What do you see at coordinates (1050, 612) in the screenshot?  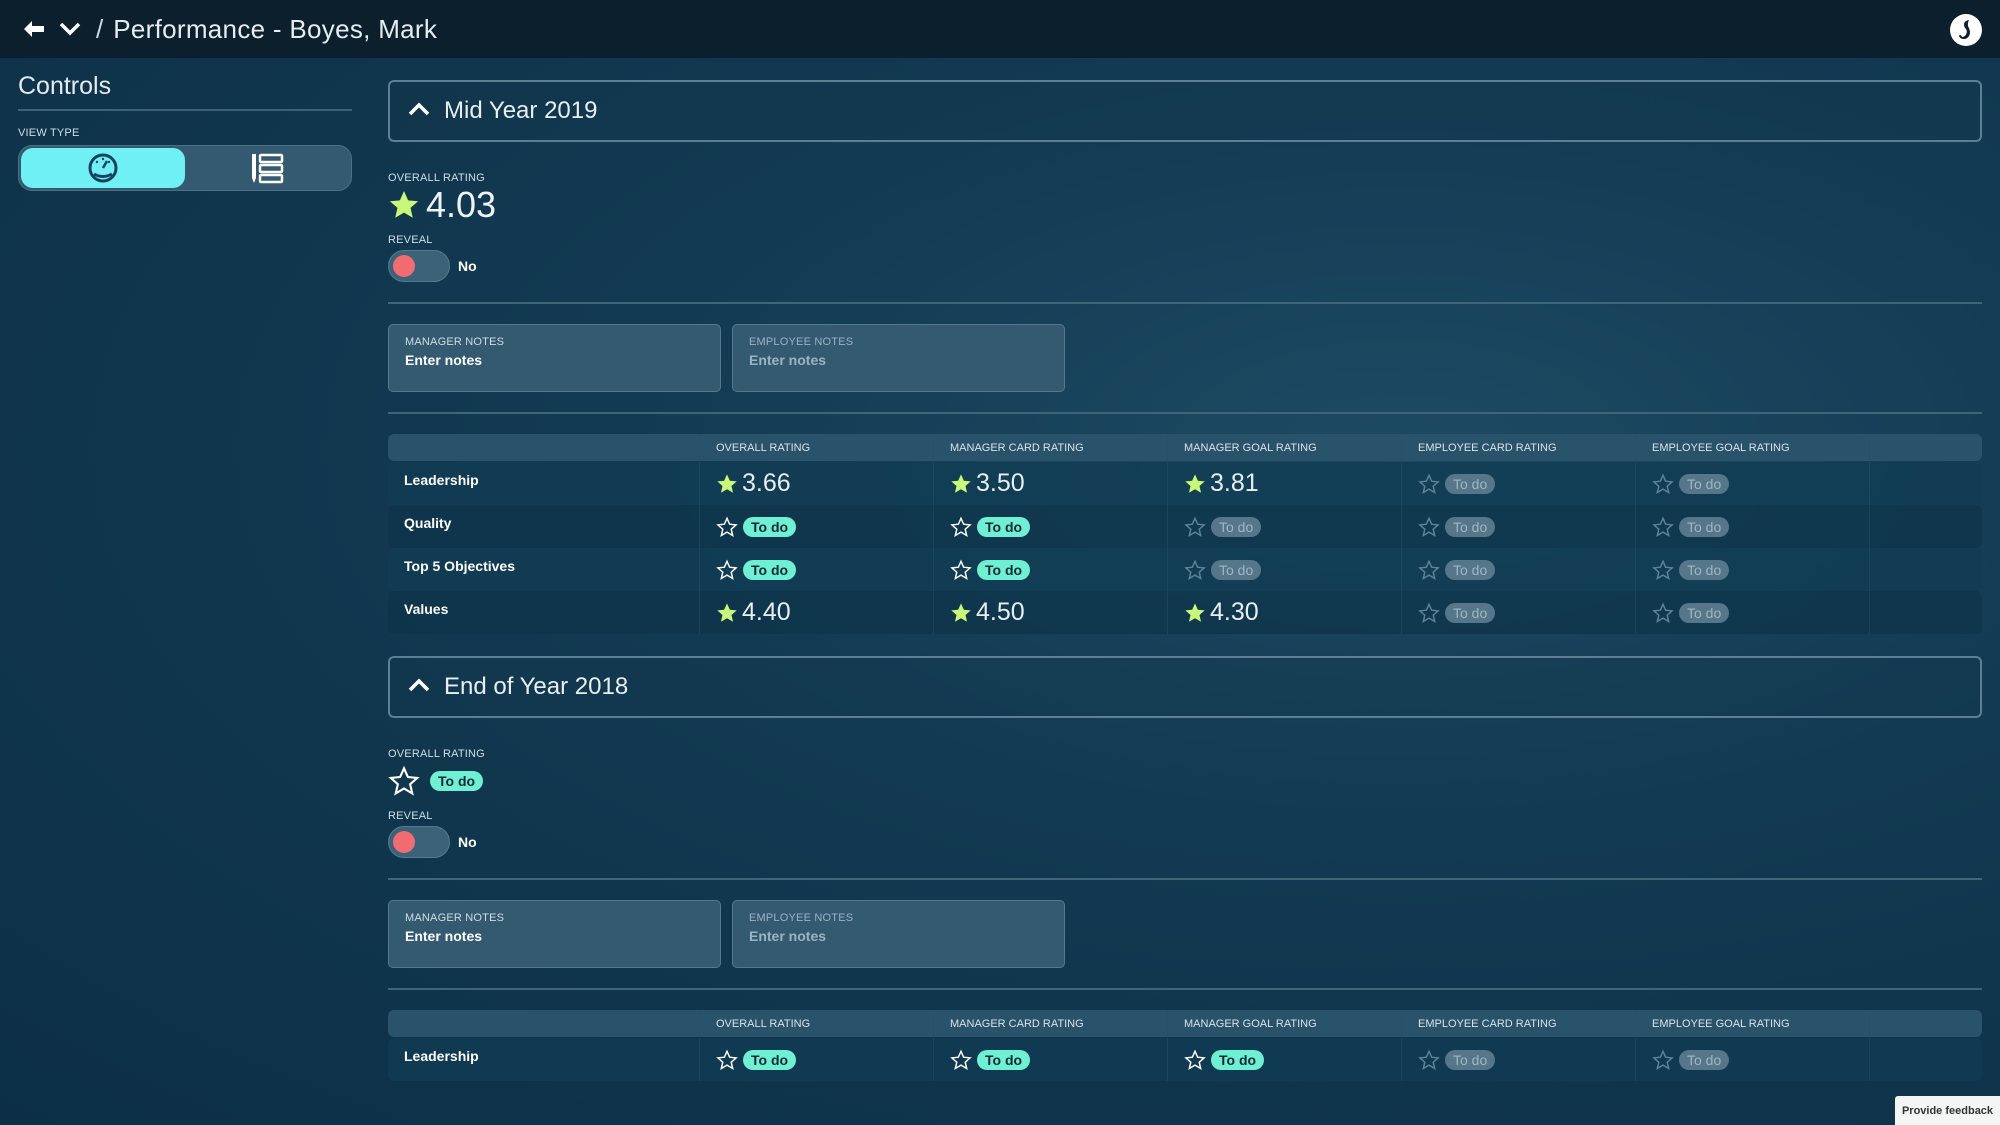 I see `rating-cell: 4.50` at bounding box center [1050, 612].